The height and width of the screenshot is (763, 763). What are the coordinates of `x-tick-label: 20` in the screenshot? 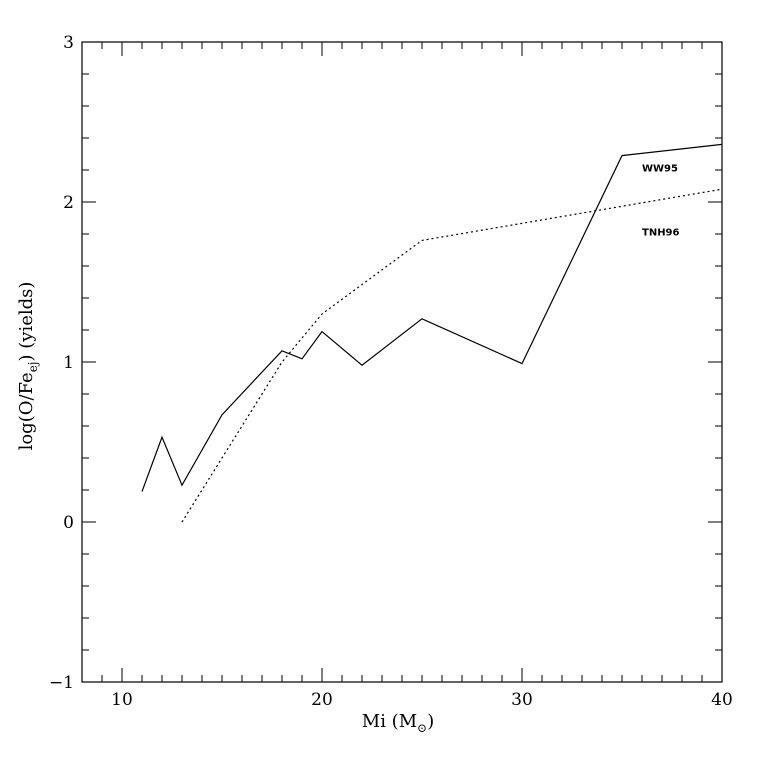 It's located at (322, 700).